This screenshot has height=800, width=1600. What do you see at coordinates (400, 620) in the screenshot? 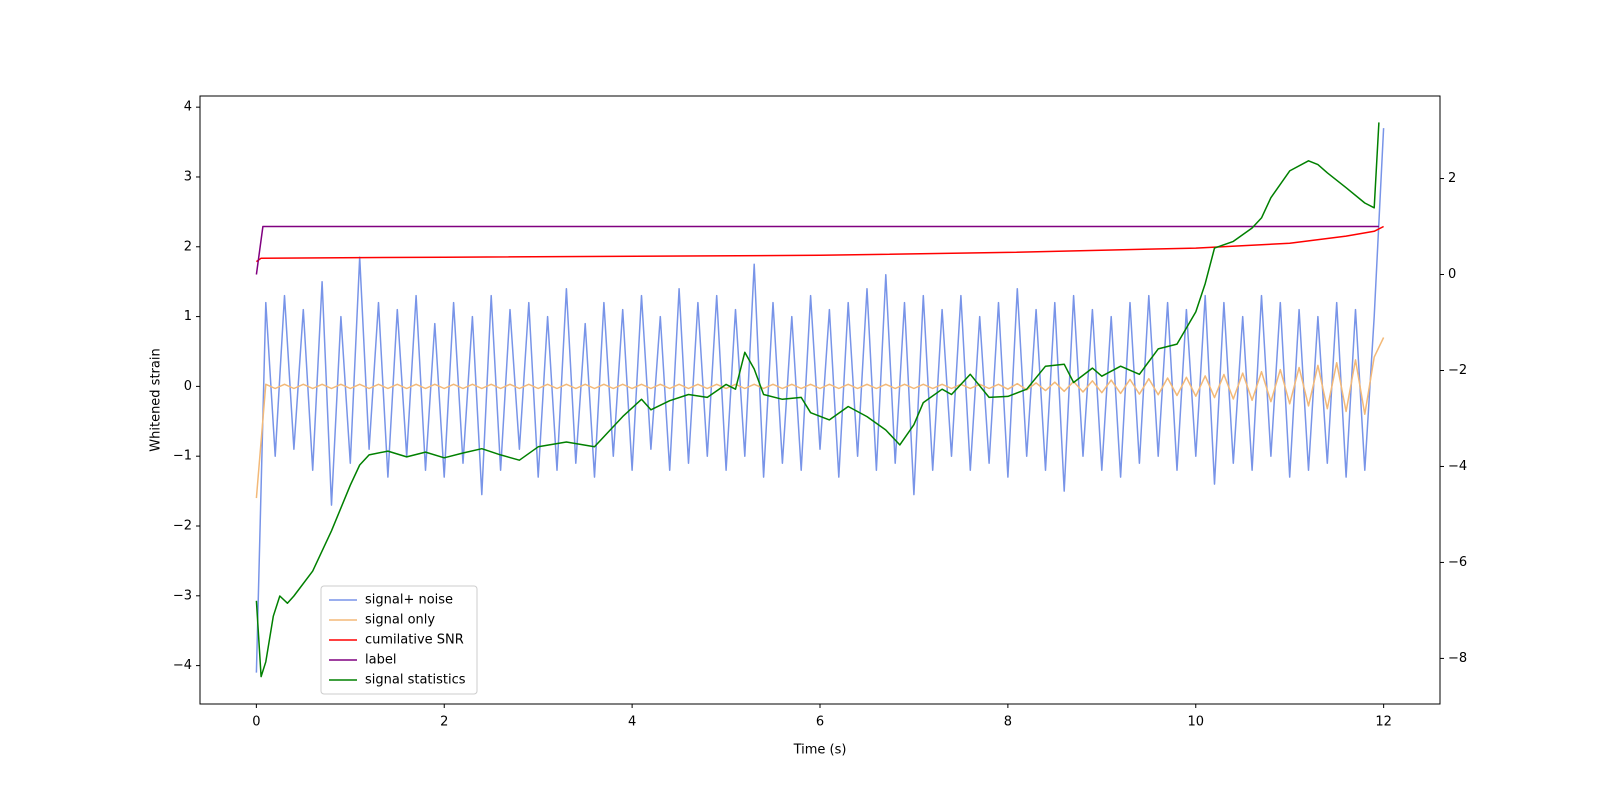
I see `legend-label: signal only` at bounding box center [400, 620].